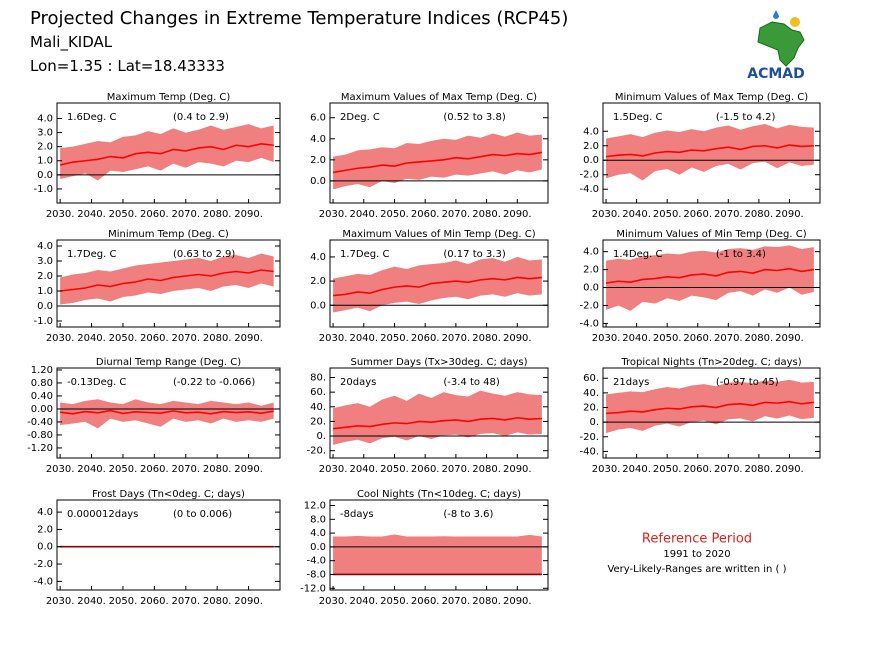 This screenshot has height=659, width=879. What do you see at coordinates (591, 378) in the screenshot?
I see `y-tick-label: 60.` at bounding box center [591, 378].